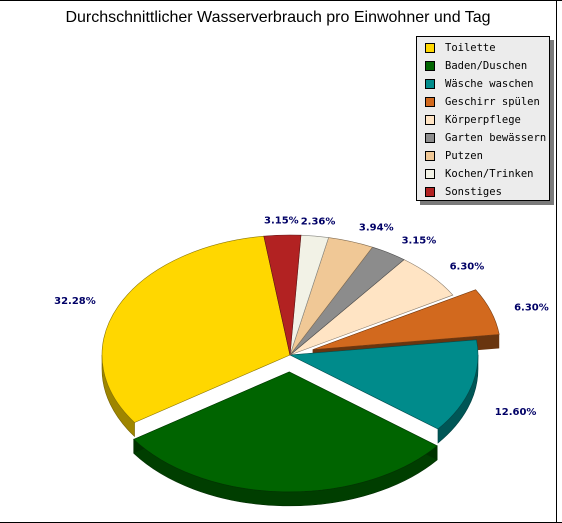 The width and height of the screenshot is (562, 523). I want to click on slice-percent-label: 32.28%, so click(75, 301).